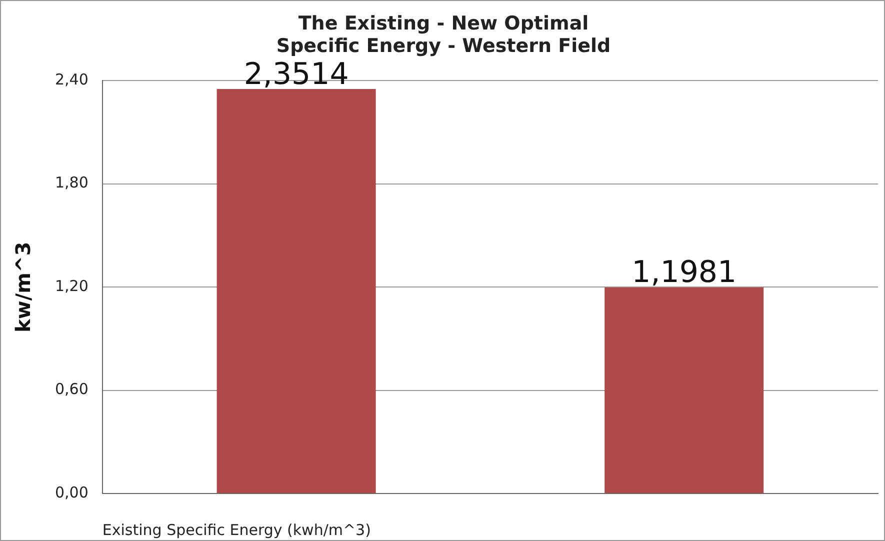 Image resolution: width=885 pixels, height=541 pixels. I want to click on y-tick-label: 1,20, so click(71, 285).